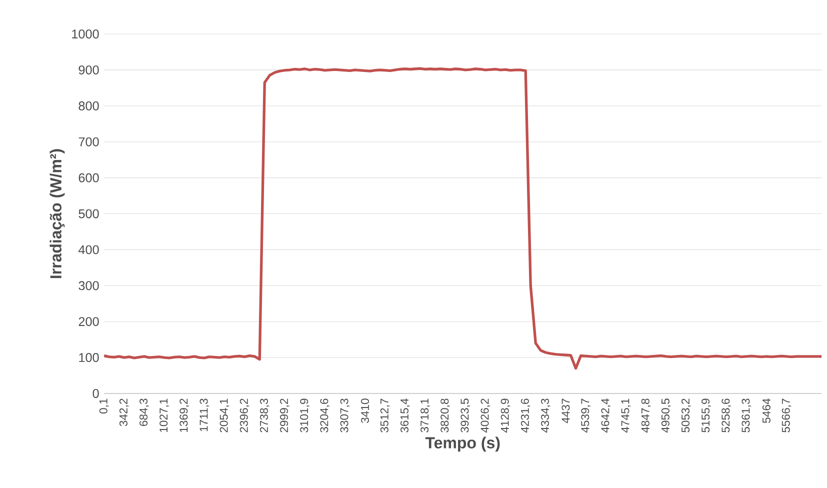 Image resolution: width=827 pixels, height=488 pixels. What do you see at coordinates (88, 69) in the screenshot?
I see `y-tick-label: 900` at bounding box center [88, 69].